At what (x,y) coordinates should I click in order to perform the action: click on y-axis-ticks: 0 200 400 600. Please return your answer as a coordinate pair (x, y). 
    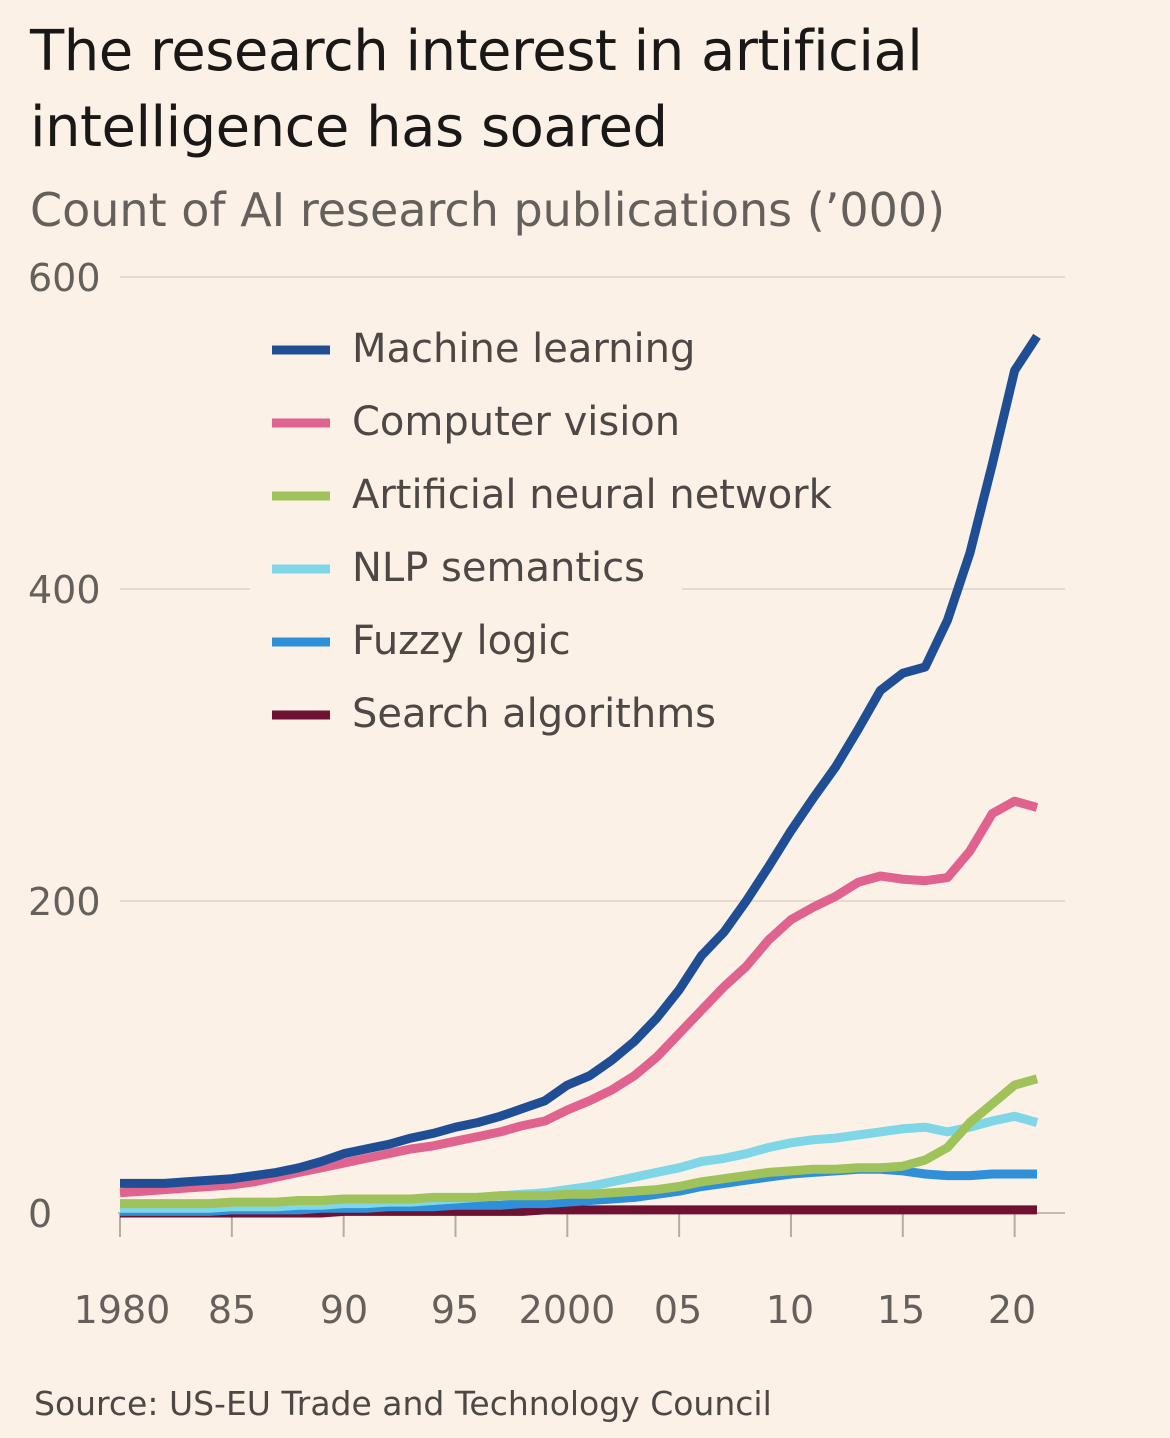
    Looking at the image, I should click on (64, 746).